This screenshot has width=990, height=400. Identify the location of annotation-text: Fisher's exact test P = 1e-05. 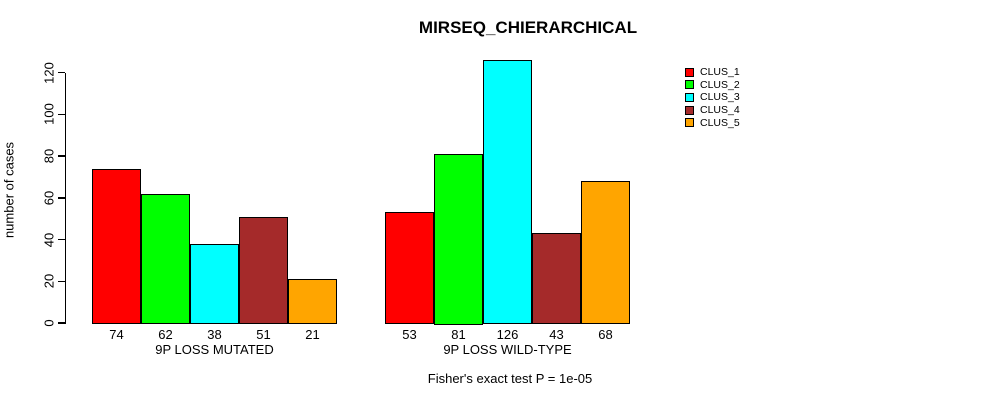
(510, 378).